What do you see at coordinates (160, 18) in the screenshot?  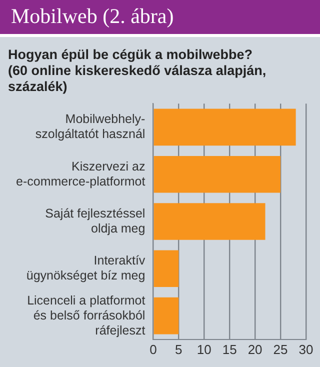 I see `chart-title: Mobilweb (2. ábra)` at bounding box center [160, 18].